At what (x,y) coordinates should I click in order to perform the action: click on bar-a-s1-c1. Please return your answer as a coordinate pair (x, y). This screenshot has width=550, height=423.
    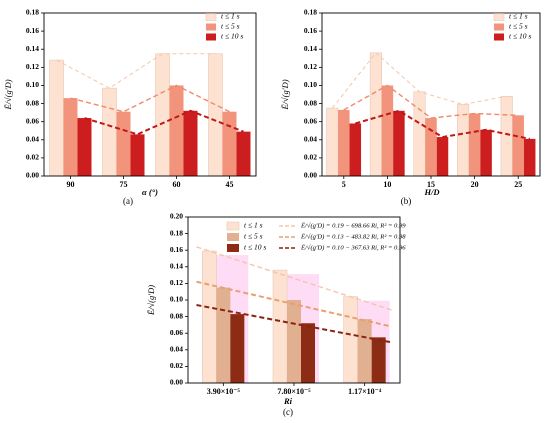
    Looking at the image, I should click on (123, 143).